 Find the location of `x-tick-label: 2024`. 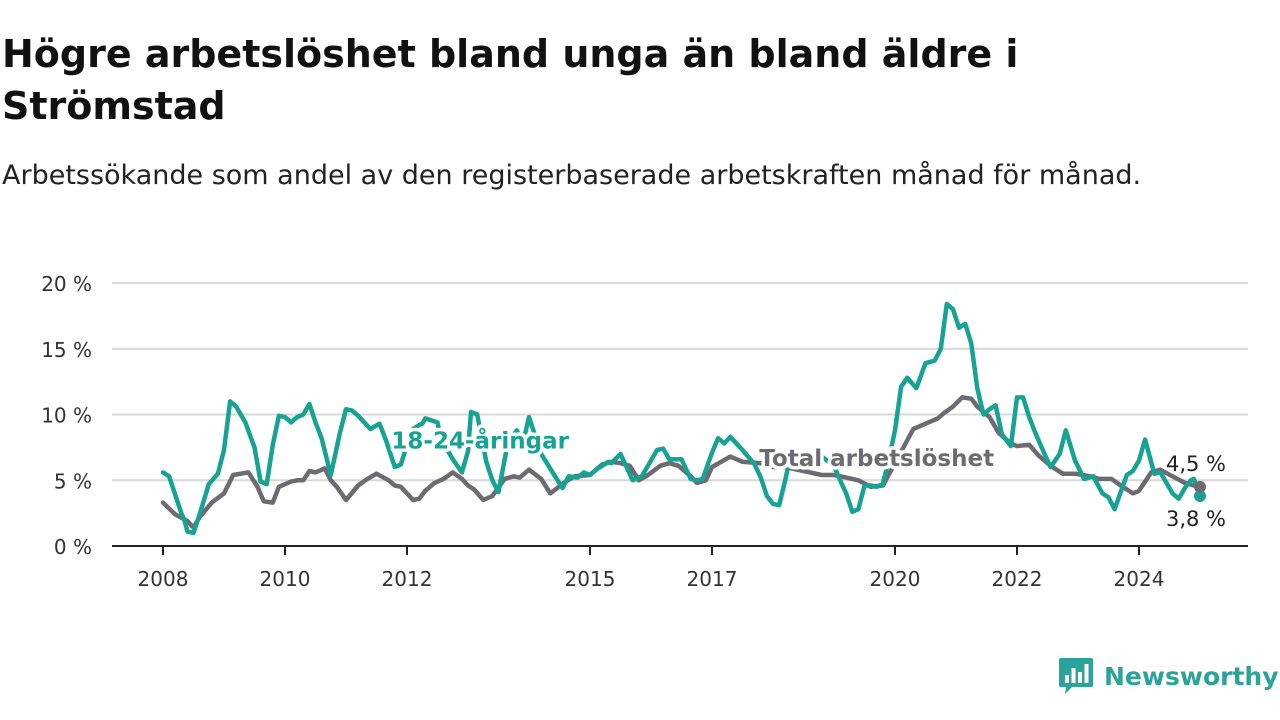

x-tick-label: 2024 is located at coordinates (1139, 579).